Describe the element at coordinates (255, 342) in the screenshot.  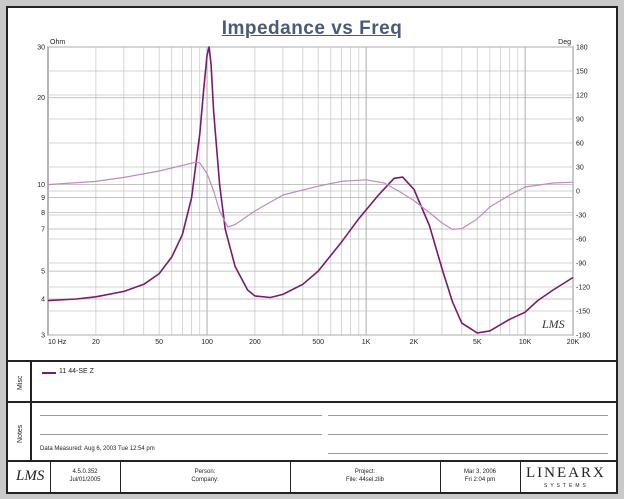
I see `x-tick-label: 200` at that location.